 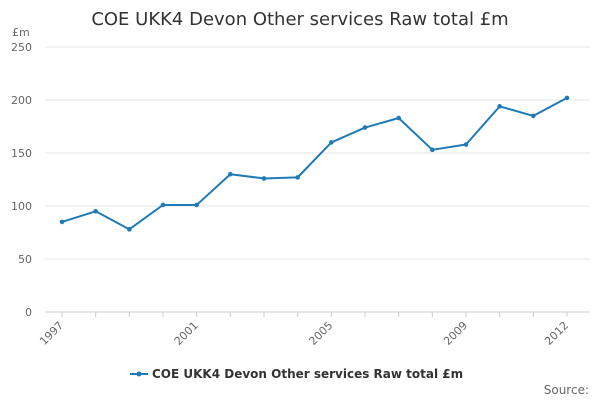 I want to click on x-tick-label: 1997, so click(x=51, y=333).